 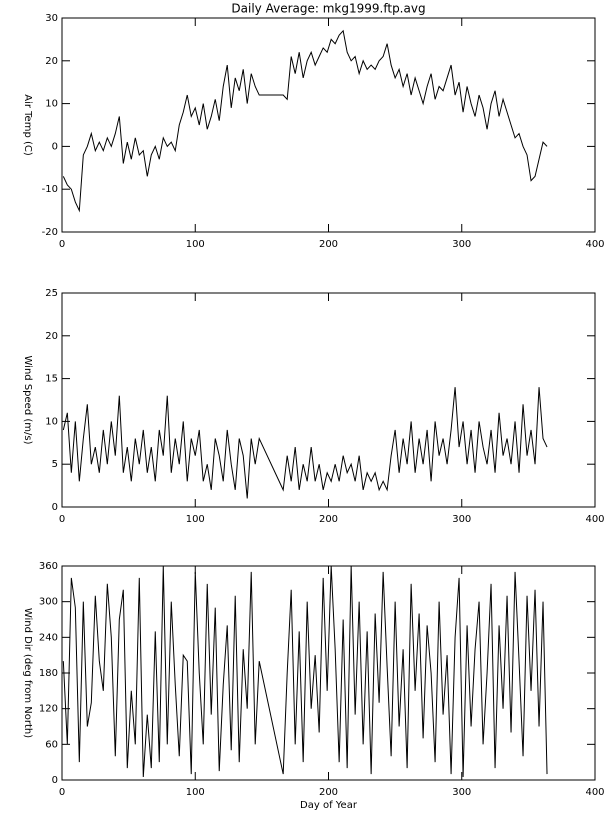 I want to click on y-tick-label: 240, so click(x=48, y=637).